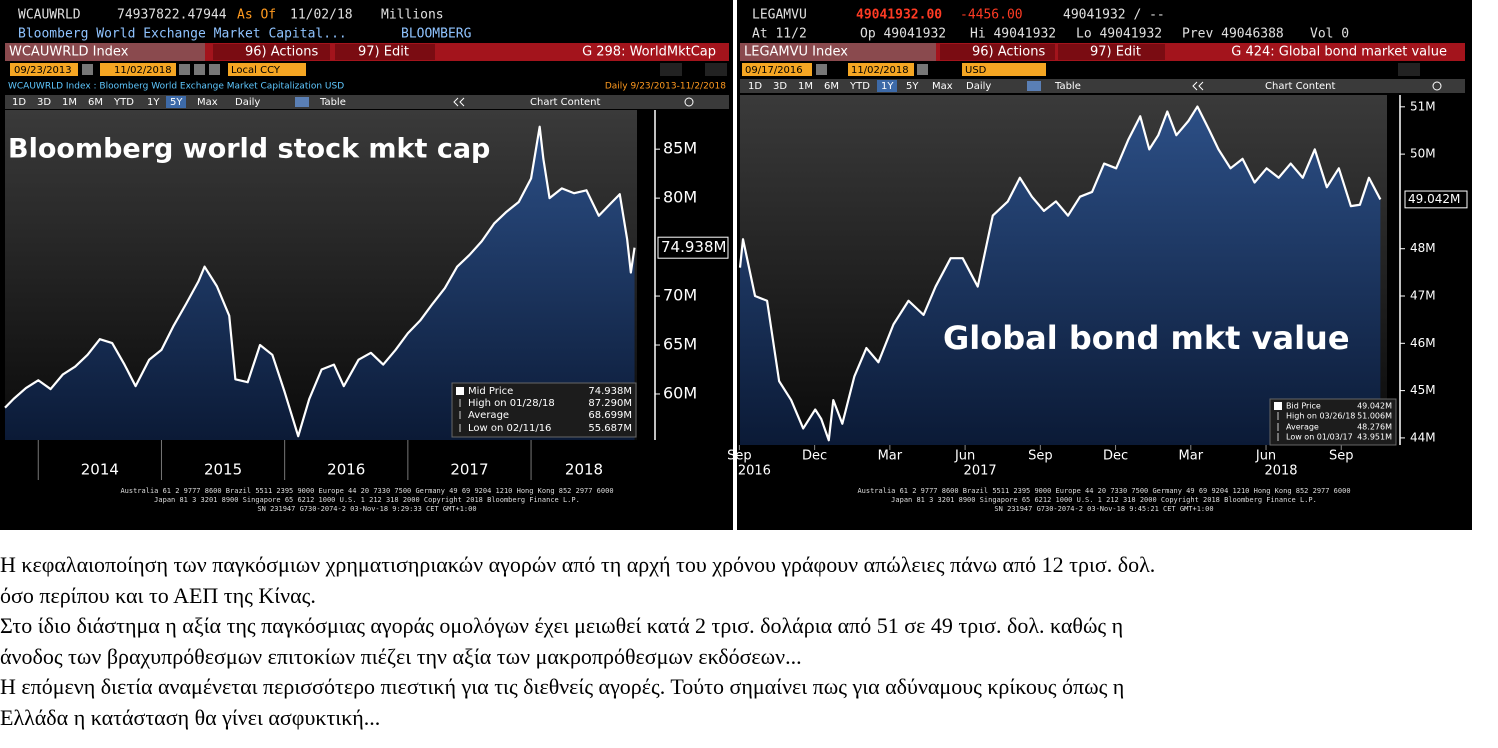 The image size is (1498, 748). What do you see at coordinates (346, 470) in the screenshot?
I see `x-tick-label: 2016` at bounding box center [346, 470].